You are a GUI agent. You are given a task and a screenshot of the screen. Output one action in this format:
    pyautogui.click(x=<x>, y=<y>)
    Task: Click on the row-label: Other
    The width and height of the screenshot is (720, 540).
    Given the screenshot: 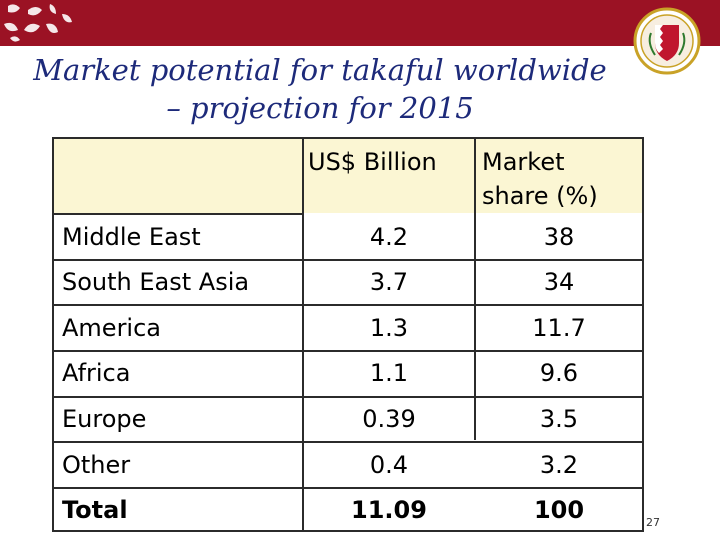 What is the action you would take?
    pyautogui.click(x=96, y=465)
    